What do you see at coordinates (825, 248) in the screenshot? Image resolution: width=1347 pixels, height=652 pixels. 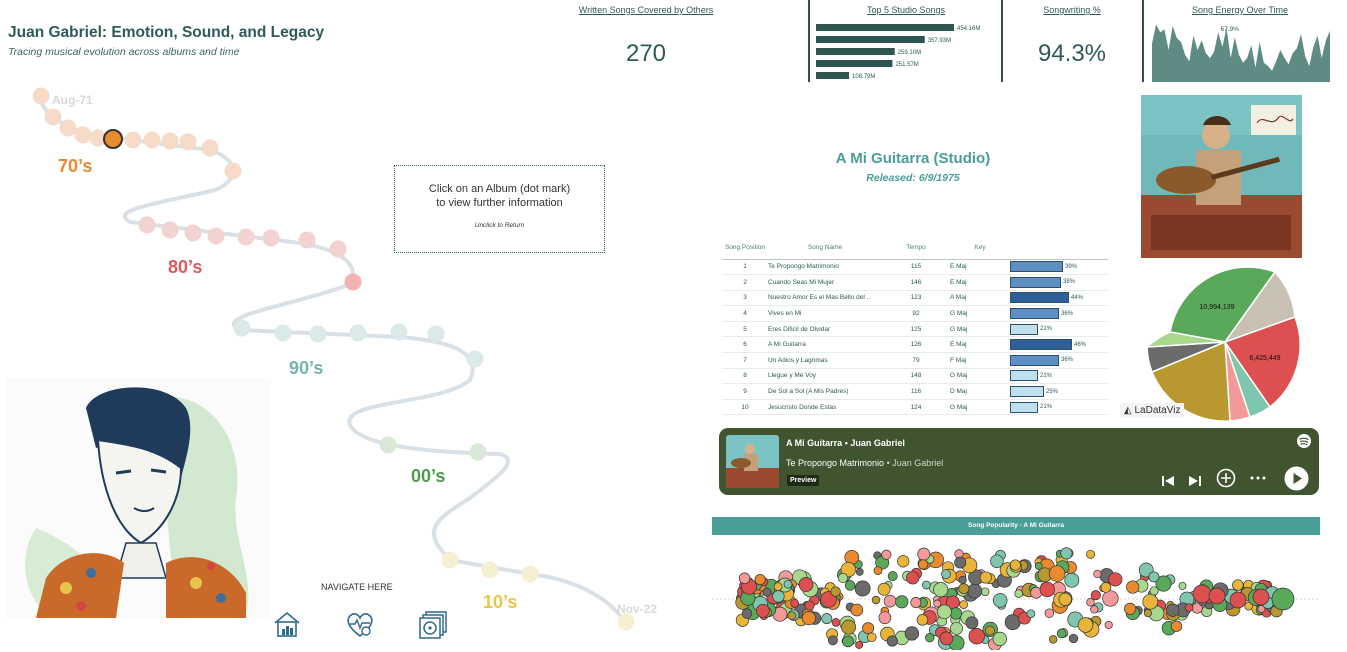 I see `col-header-song-name: Song Name` at bounding box center [825, 248].